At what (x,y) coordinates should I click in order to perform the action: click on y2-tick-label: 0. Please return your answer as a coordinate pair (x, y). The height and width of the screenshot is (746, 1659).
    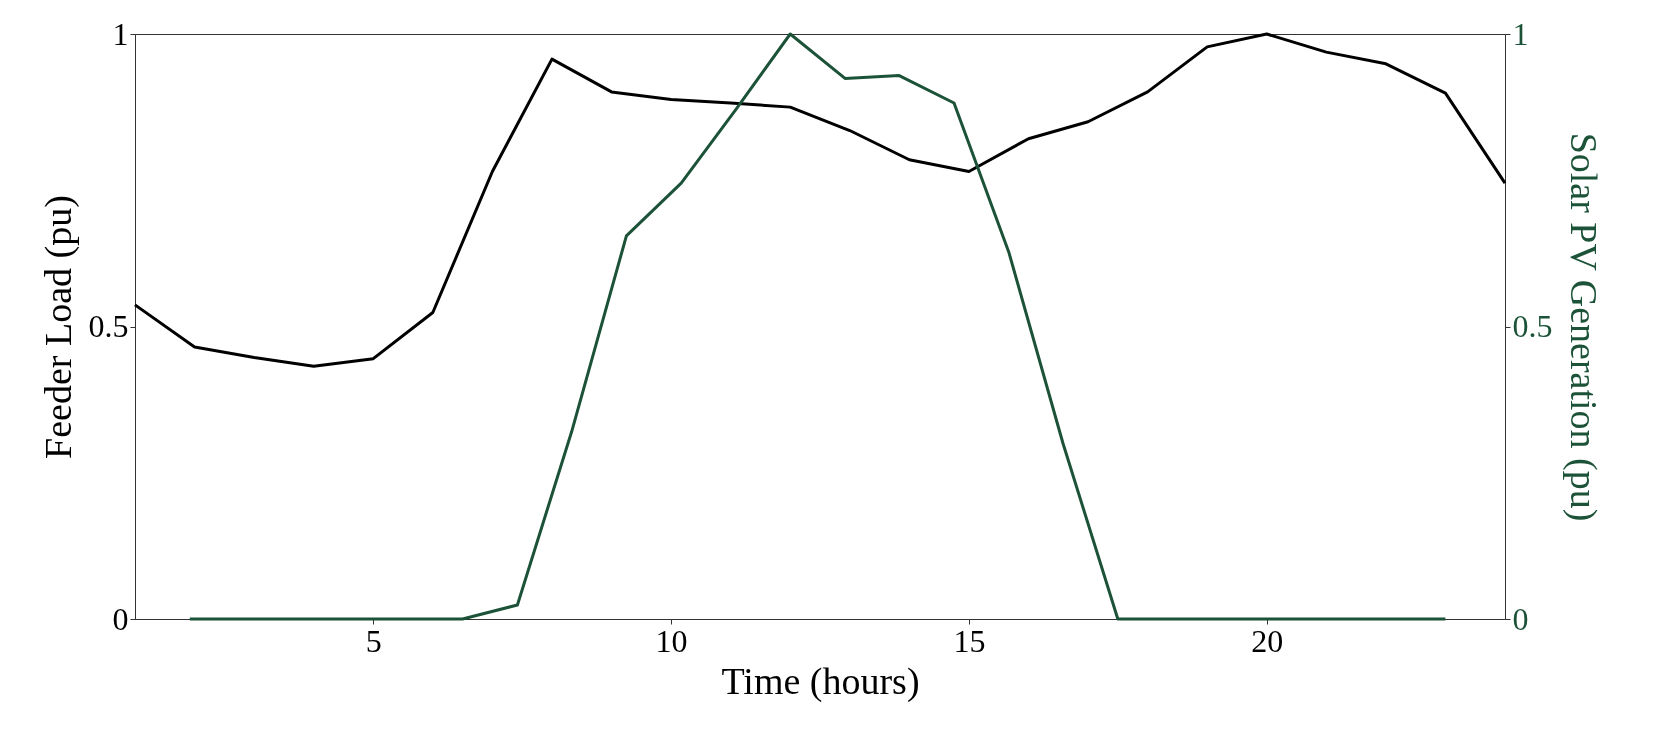
    Looking at the image, I should click on (1520, 618).